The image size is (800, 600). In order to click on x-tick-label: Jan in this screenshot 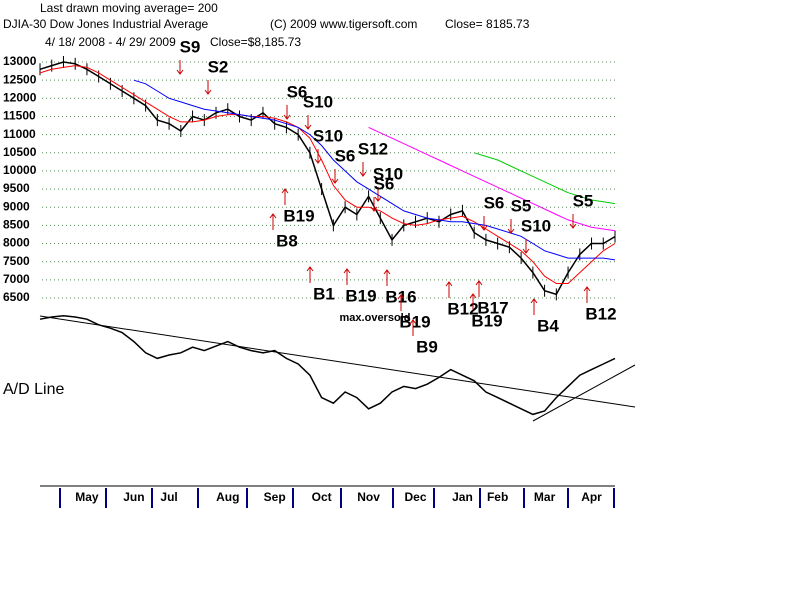, I will do `click(462, 497)`.